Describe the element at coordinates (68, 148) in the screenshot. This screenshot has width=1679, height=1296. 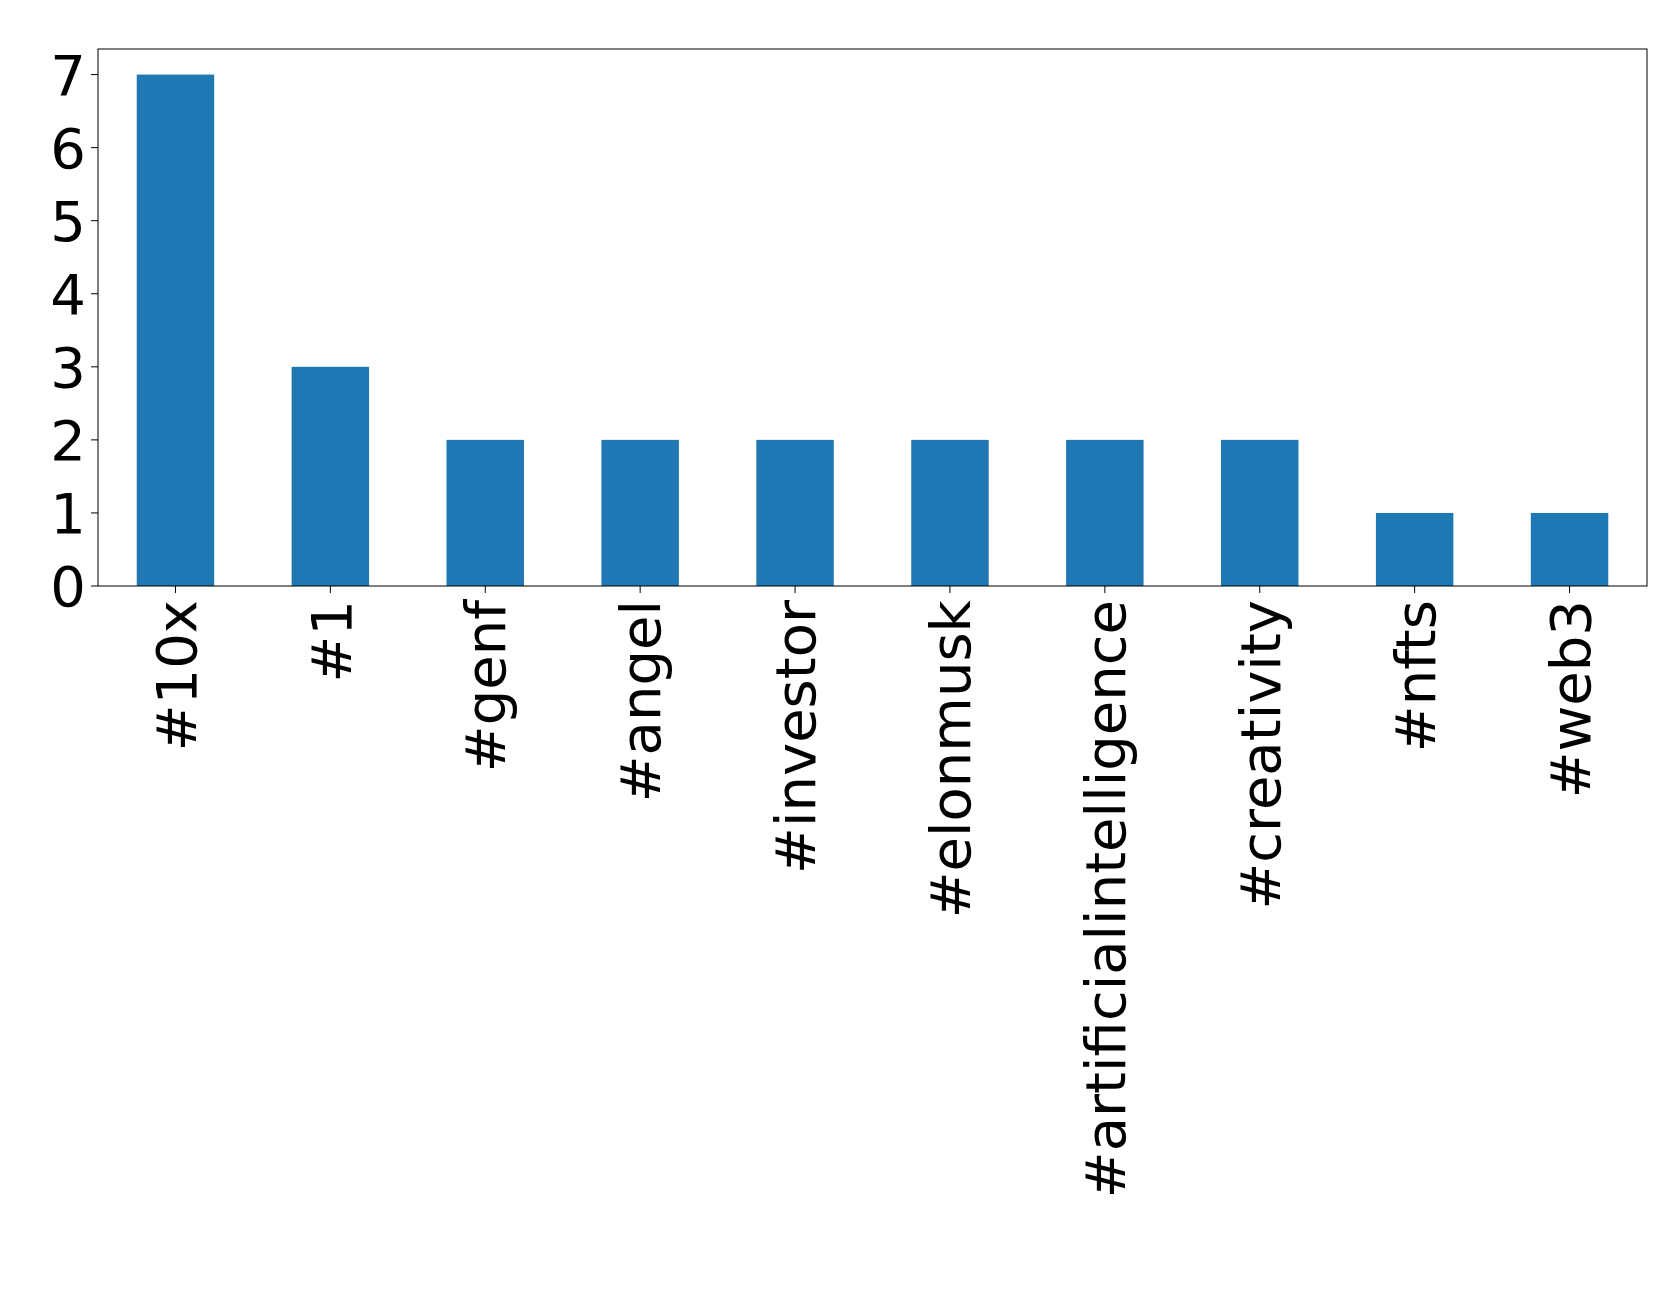
I see `y-tick-label: 6` at that location.